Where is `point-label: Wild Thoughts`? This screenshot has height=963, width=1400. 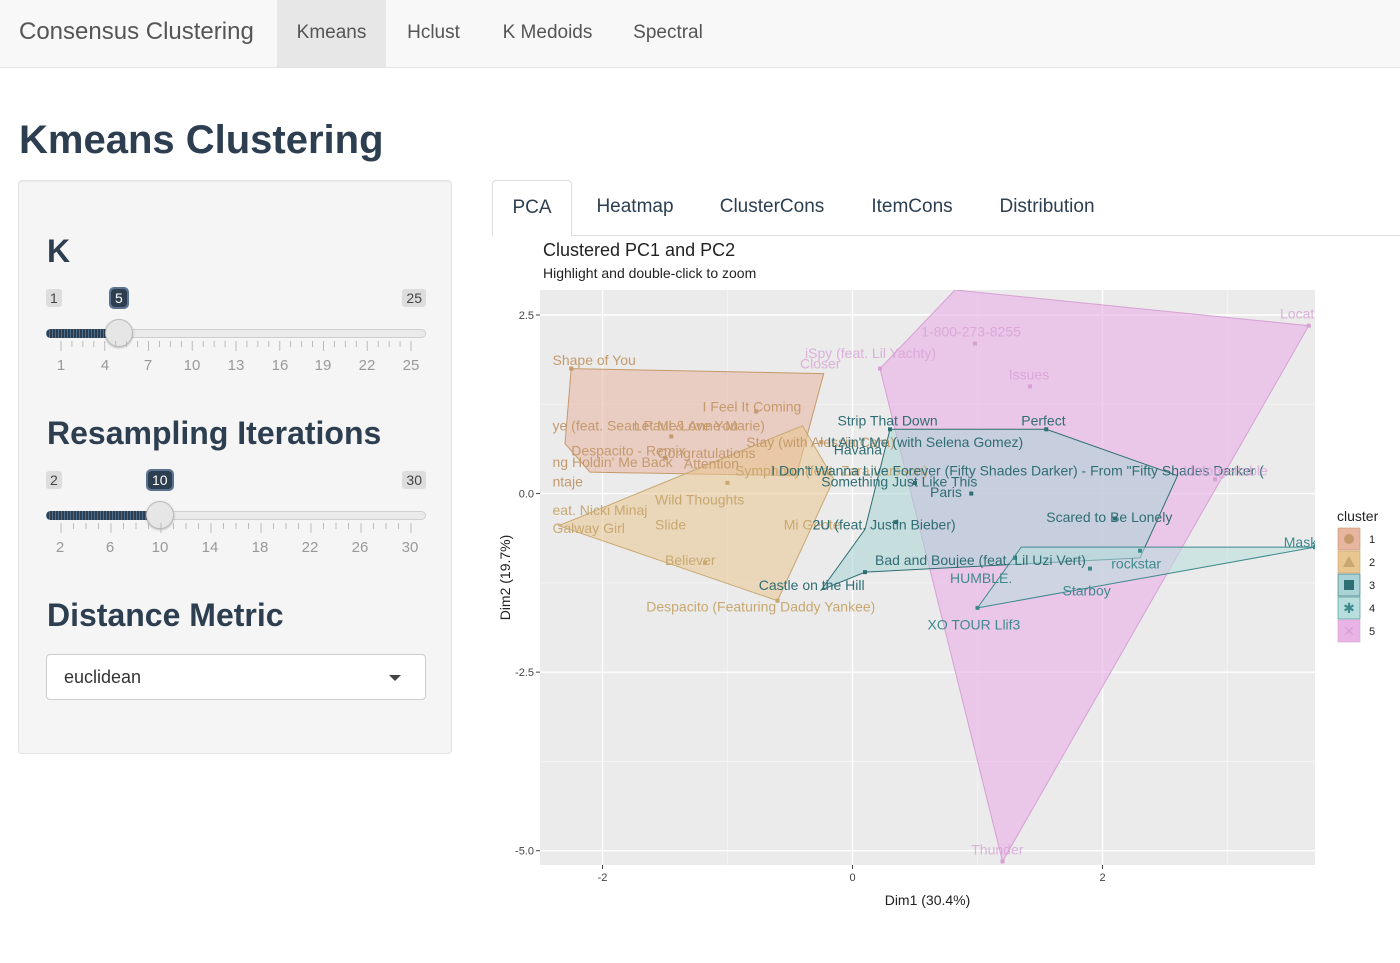
point-label: Wild Thoughts is located at coordinates (699, 499).